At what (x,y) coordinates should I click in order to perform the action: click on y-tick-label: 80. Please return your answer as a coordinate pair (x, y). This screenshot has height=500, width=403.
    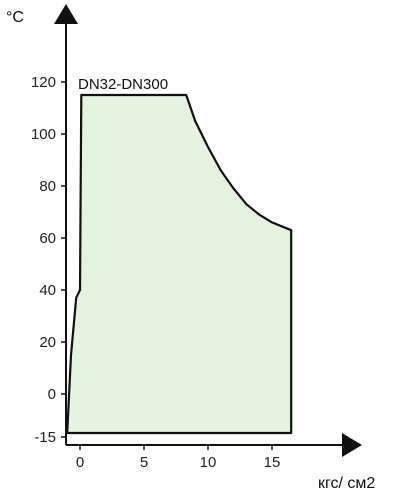
    Looking at the image, I should click on (47, 186).